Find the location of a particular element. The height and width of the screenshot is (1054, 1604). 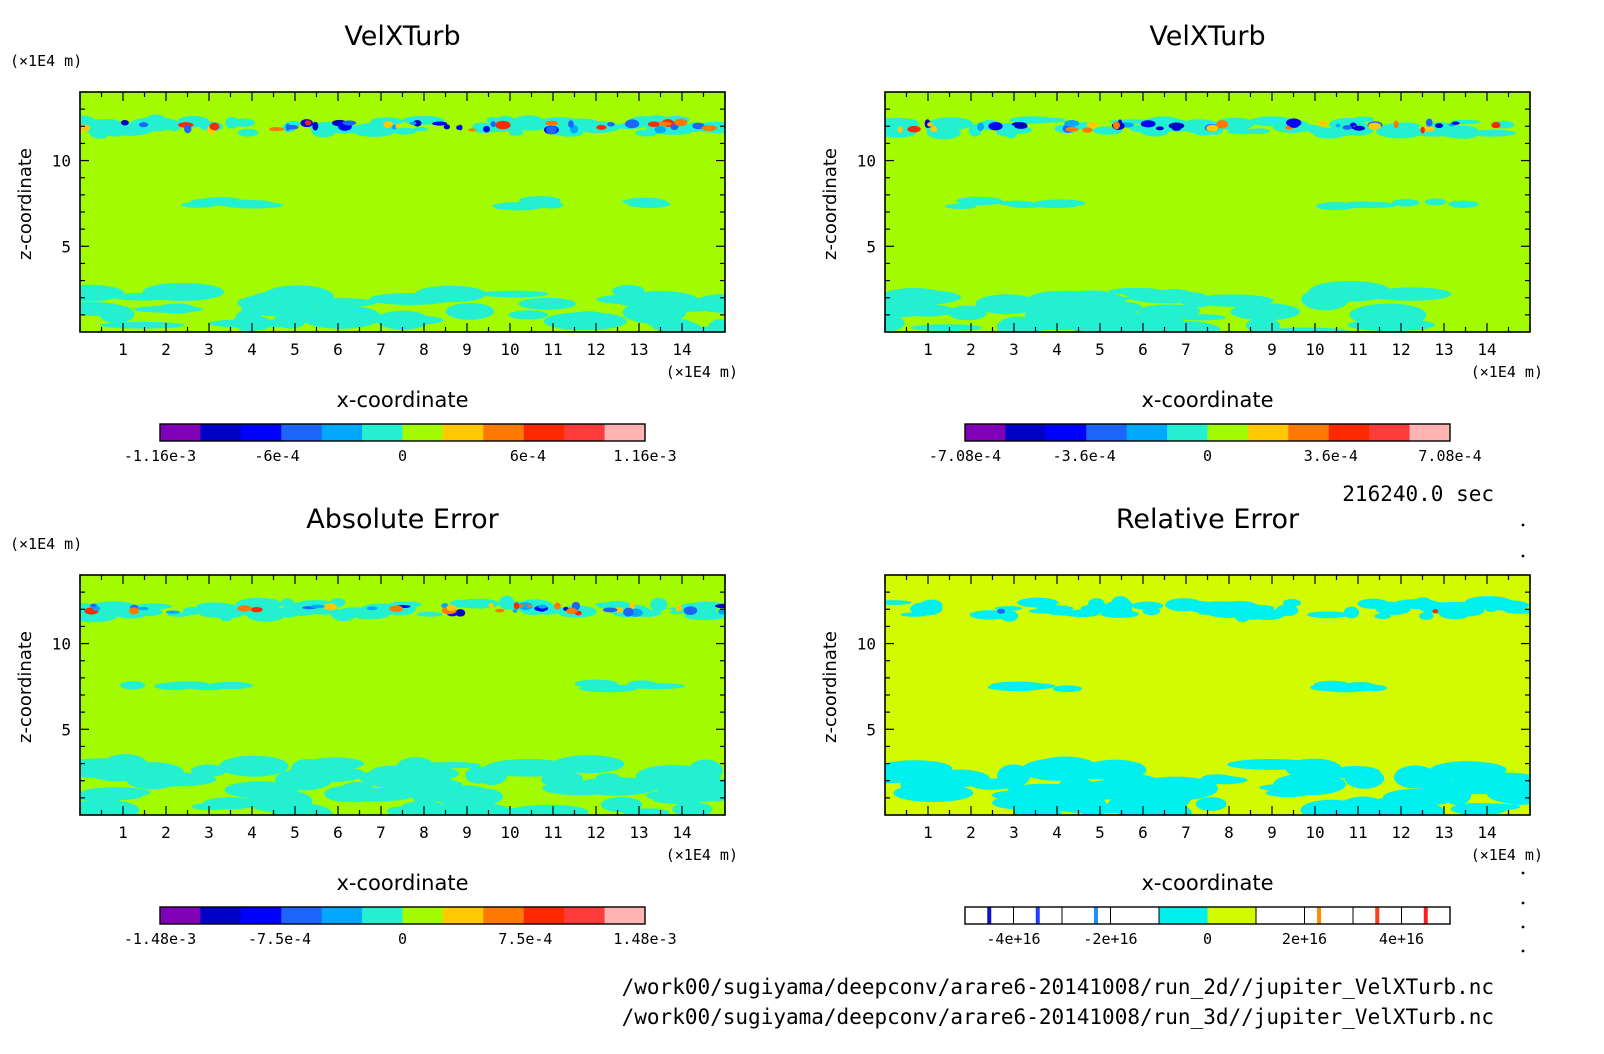

chart-title: VelXTurb is located at coordinates (1207, 36).